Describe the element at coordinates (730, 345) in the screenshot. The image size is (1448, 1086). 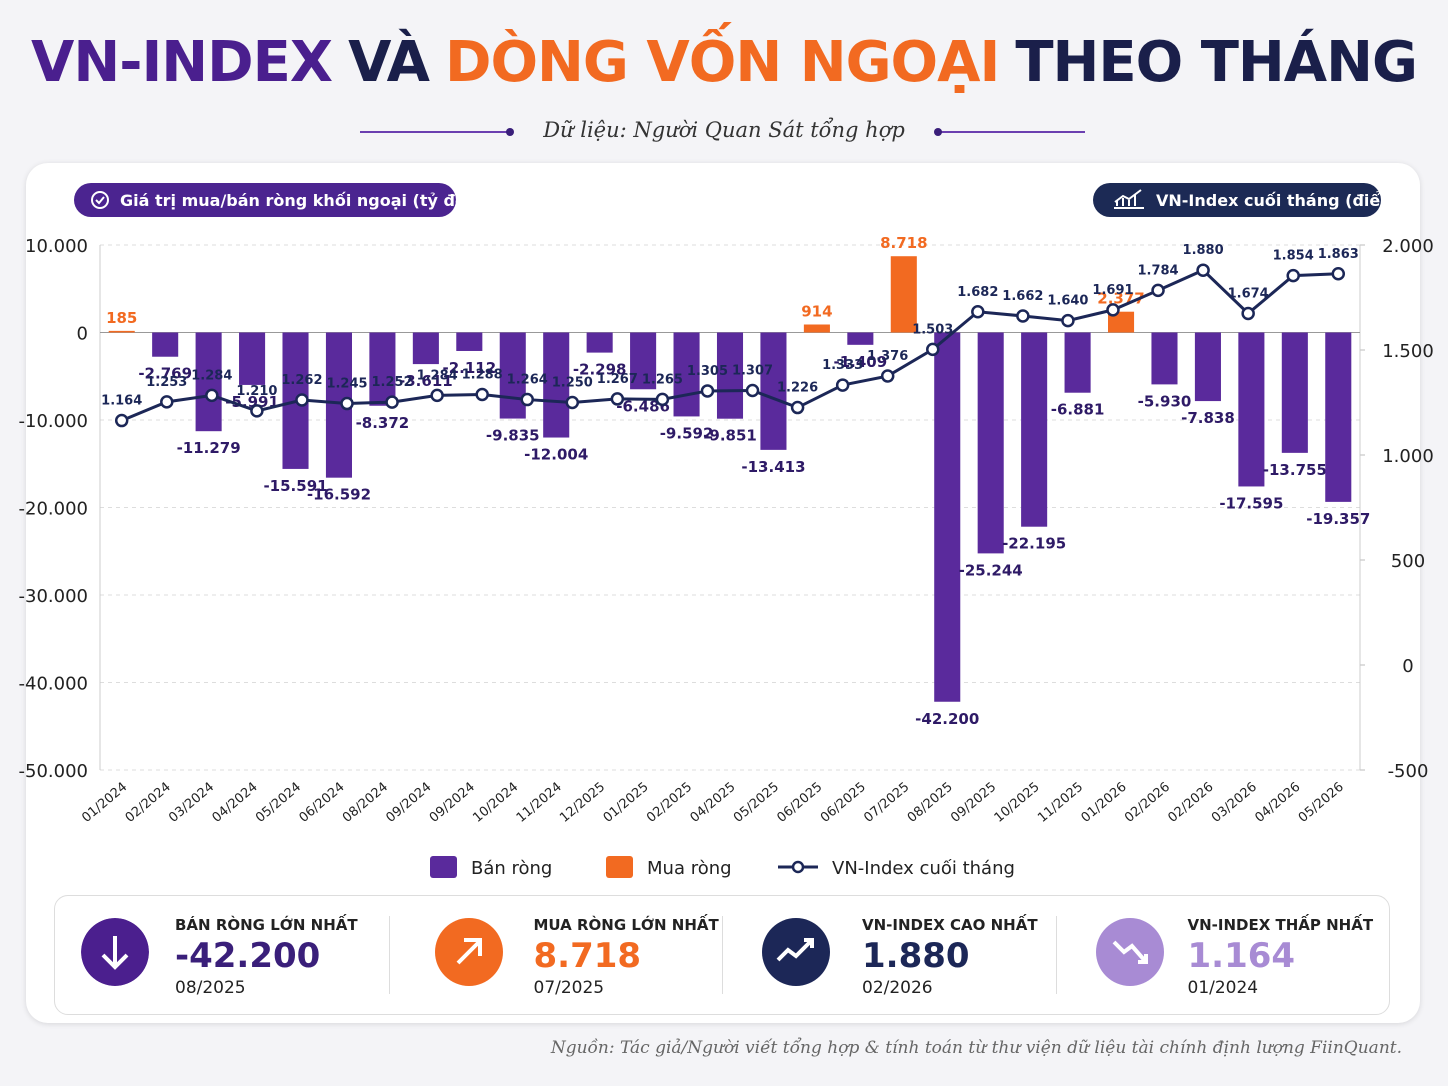
I see `index-line` at that location.